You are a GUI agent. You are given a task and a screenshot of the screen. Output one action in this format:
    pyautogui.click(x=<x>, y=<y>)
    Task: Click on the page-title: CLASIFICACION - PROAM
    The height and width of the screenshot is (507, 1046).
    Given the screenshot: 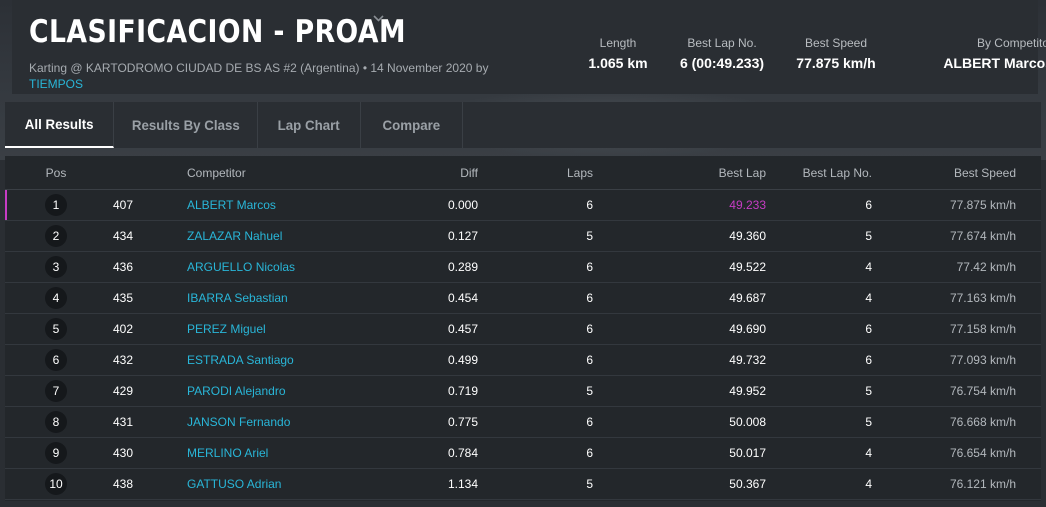 What is the action you would take?
    pyautogui.click(x=217, y=32)
    